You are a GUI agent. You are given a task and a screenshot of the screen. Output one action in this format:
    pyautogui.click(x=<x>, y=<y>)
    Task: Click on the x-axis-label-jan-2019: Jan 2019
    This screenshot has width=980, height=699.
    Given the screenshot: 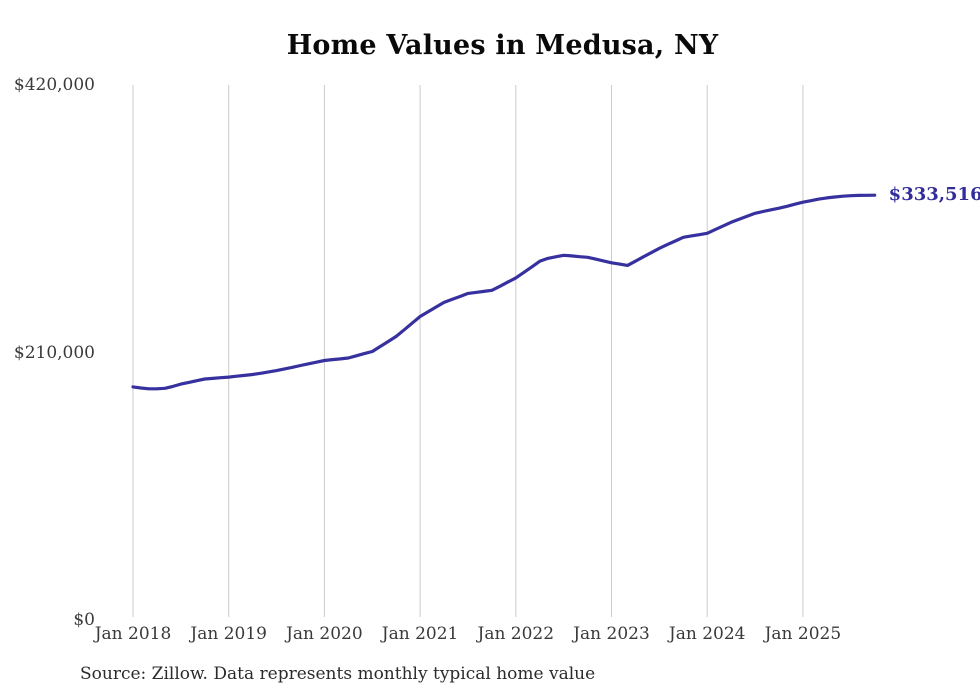 What is the action you would take?
    pyautogui.click(x=228, y=634)
    